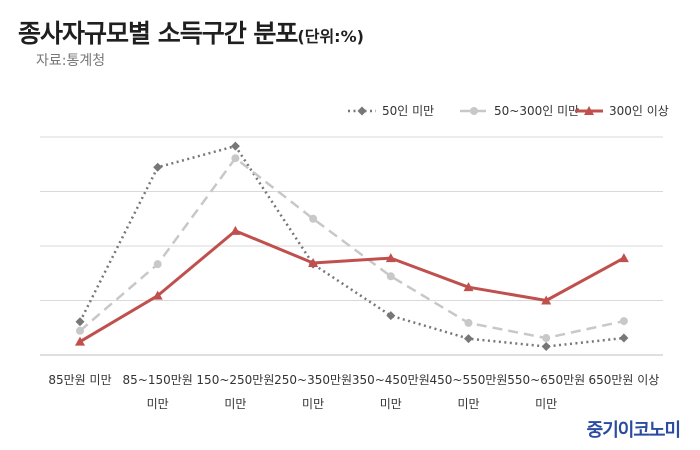 This screenshot has height=450, width=700. I want to click on chart-title: 종사자규모별 소득구간 분포(단위:%), so click(191, 32).